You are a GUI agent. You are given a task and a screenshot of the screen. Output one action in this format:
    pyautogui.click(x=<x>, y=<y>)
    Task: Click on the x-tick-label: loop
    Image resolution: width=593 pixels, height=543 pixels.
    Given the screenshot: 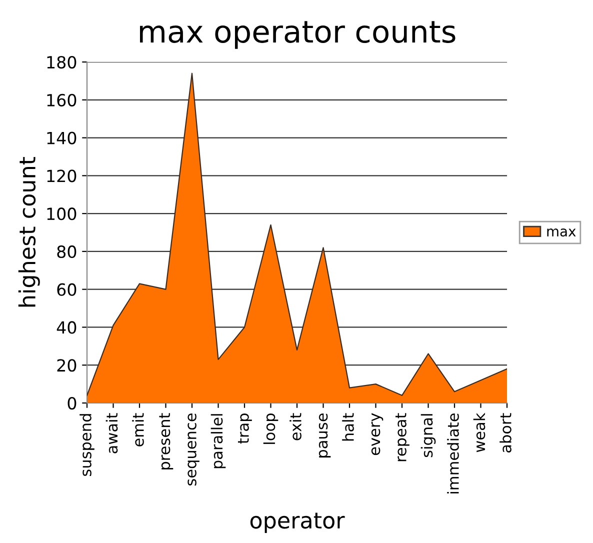 What is the action you would take?
    pyautogui.click(x=270, y=429)
    